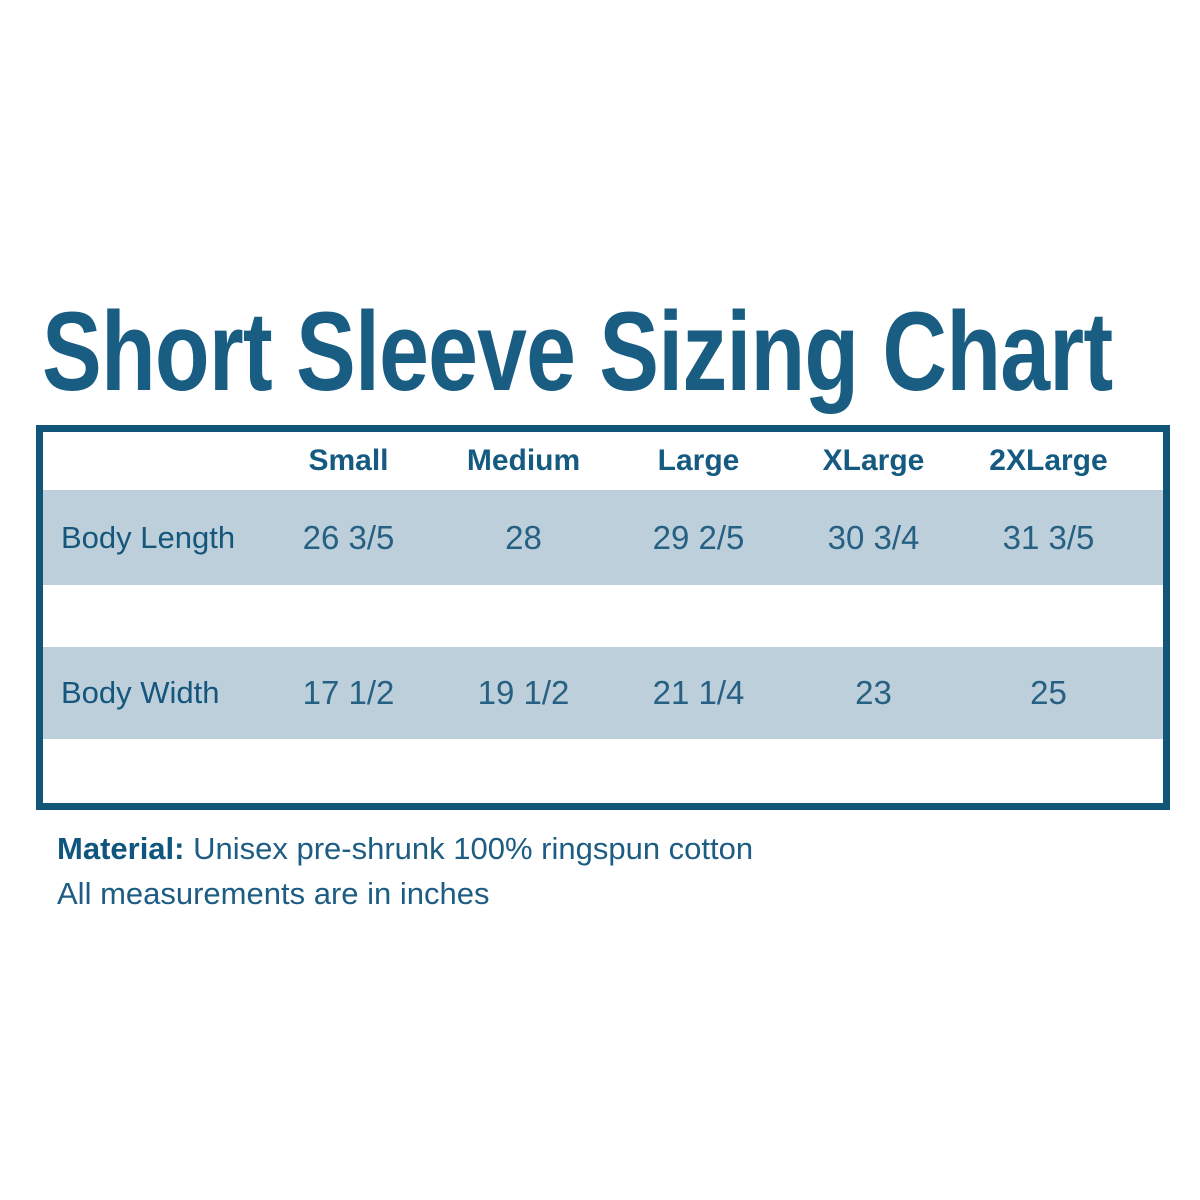  I want to click on material-value: Unisex pre-shrunk 100% ringspun cotton, so click(469, 848).